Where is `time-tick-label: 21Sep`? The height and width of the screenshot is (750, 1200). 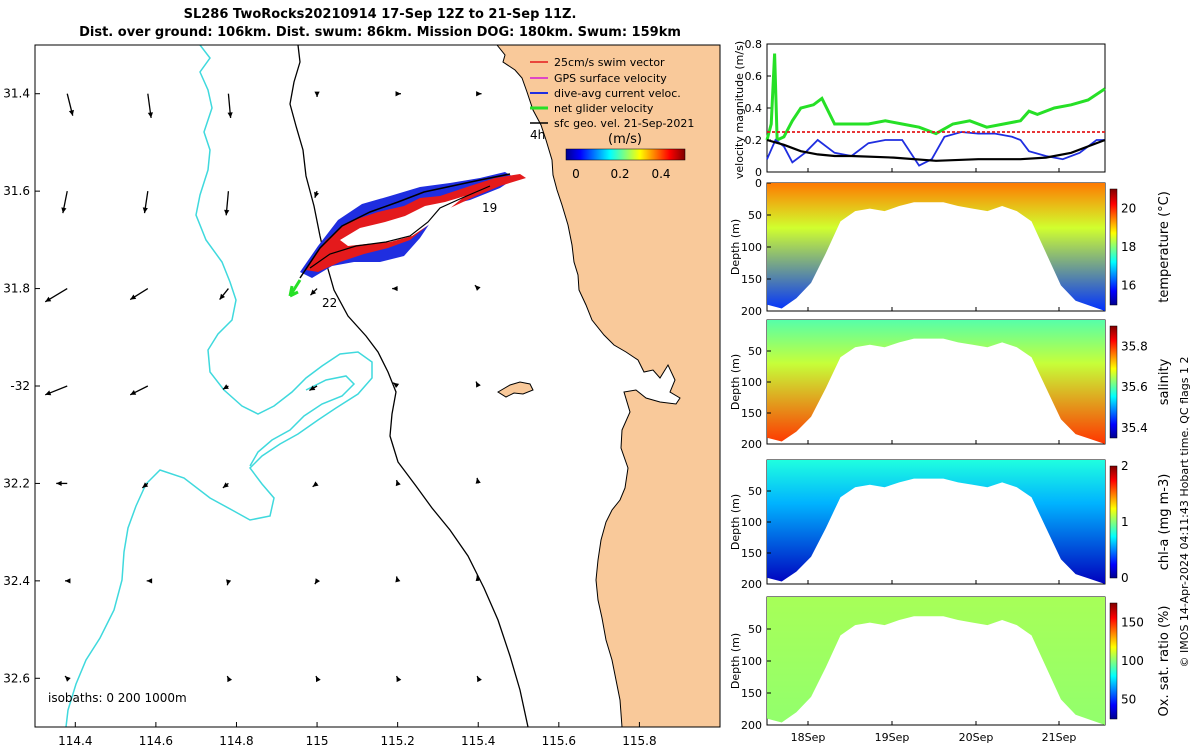
time-tick-label: 21Sep is located at coordinates (1059, 737).